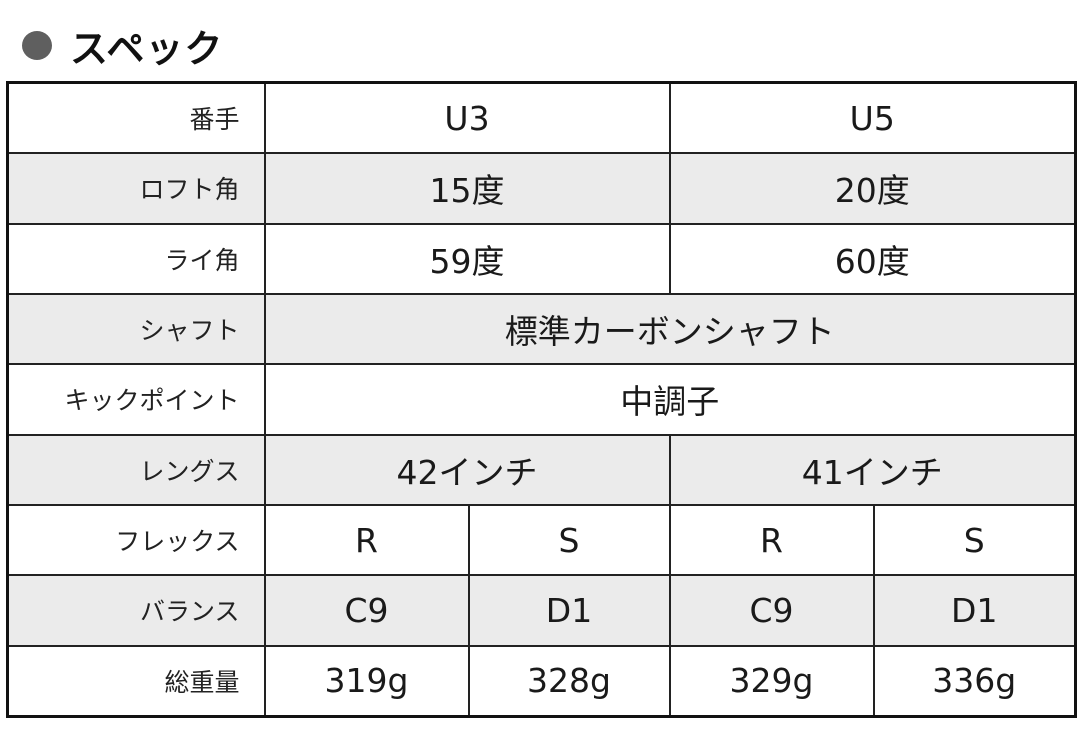 The width and height of the screenshot is (1080, 739). I want to click on cell: U5, so click(872, 118).